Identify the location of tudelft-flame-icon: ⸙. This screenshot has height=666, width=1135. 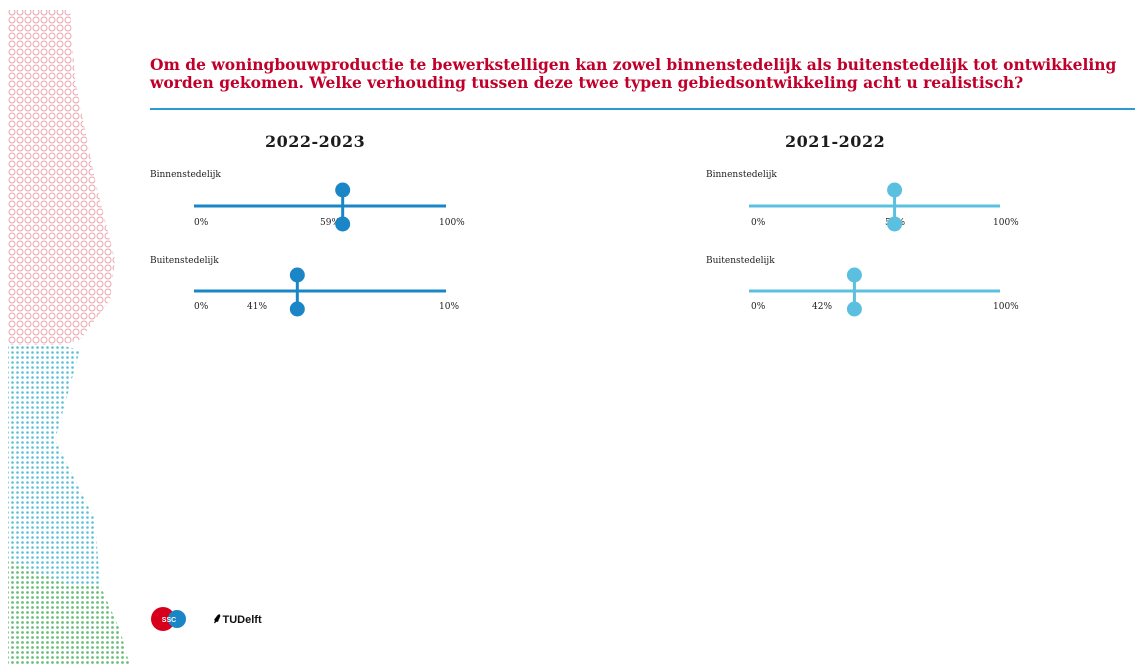
(217, 618).